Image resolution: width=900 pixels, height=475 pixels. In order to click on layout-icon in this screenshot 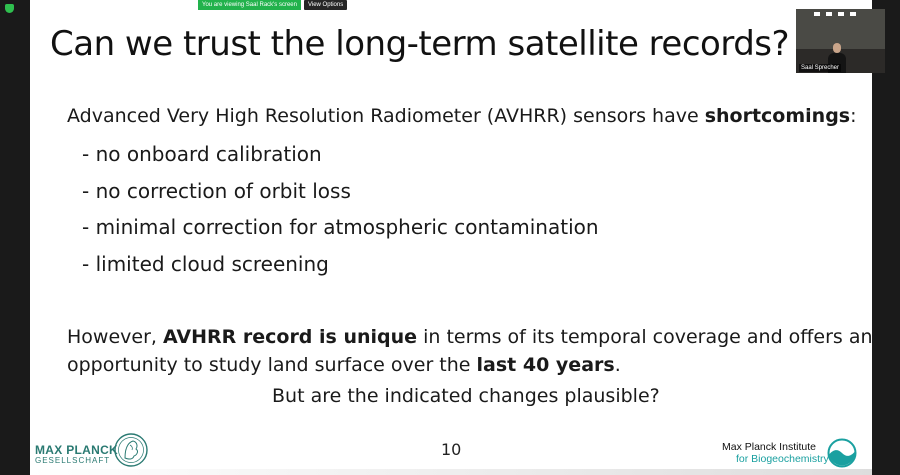, I will do `click(829, 14)`.